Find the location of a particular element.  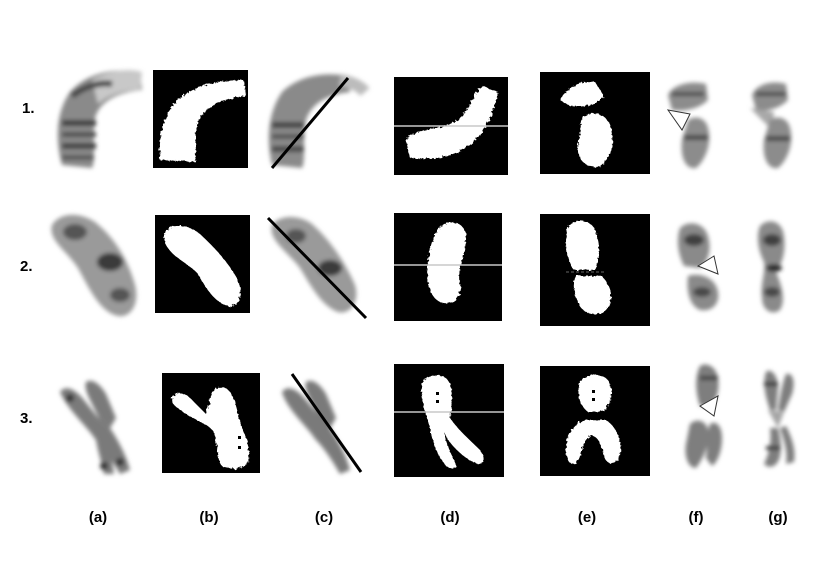

row3-col-d-centromere-dot2 is located at coordinates (437, 401).